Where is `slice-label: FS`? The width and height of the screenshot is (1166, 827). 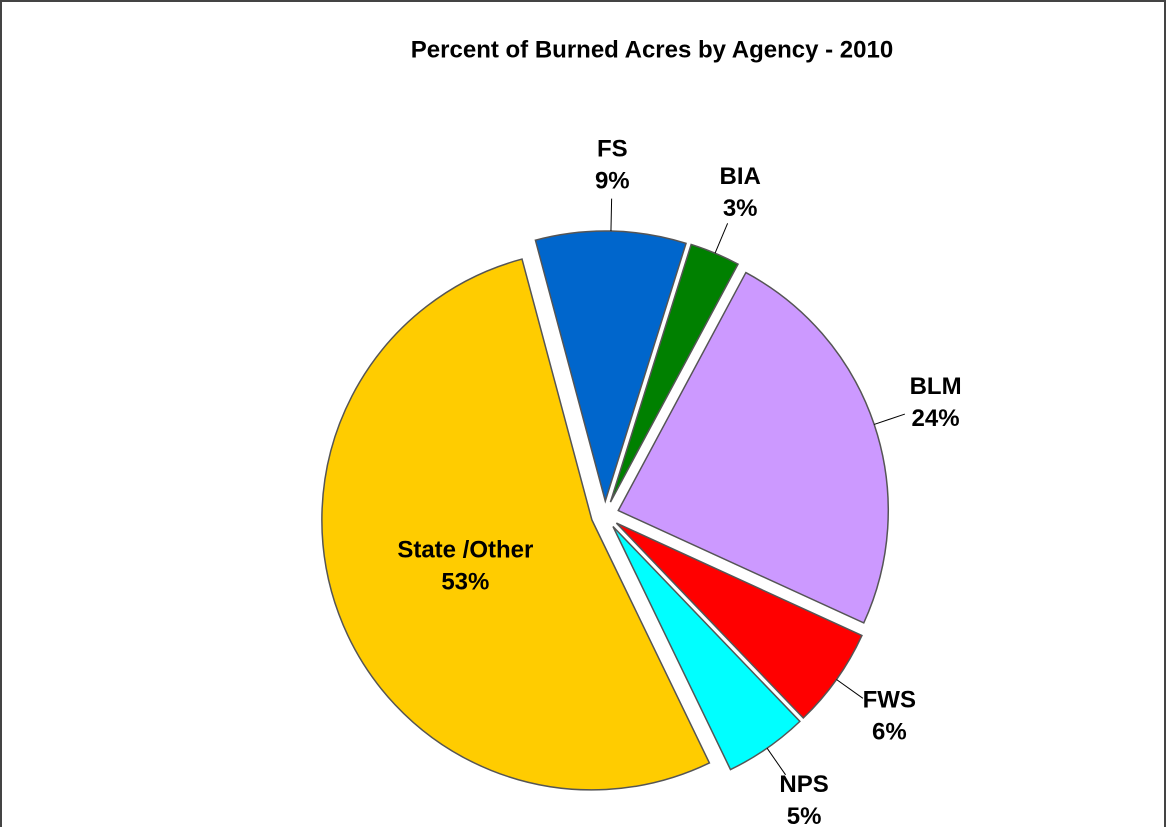 slice-label: FS is located at coordinates (612, 149).